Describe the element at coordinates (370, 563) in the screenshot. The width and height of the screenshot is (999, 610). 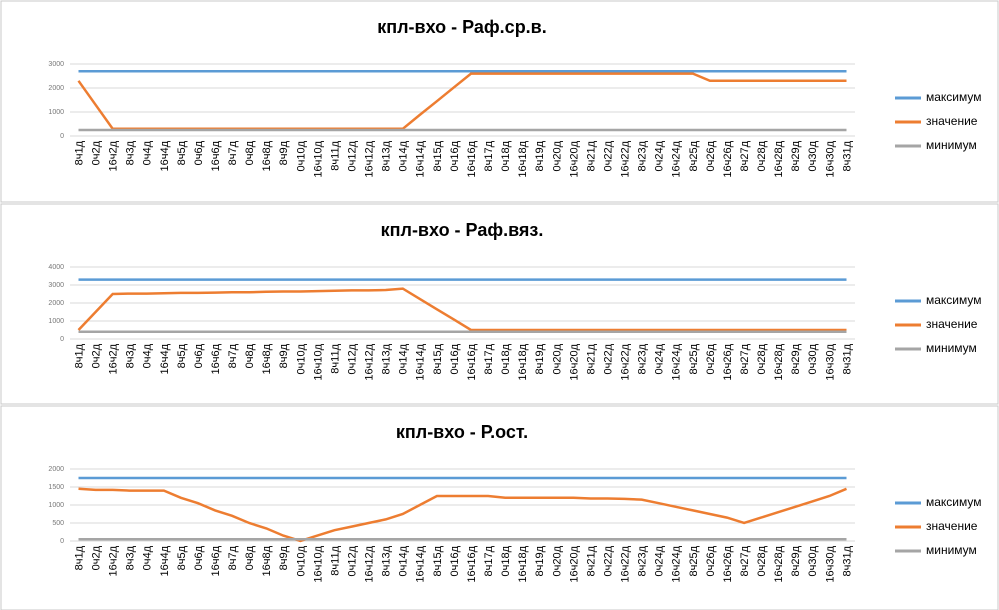
I see `x-tick-label: 16ч12д` at that location.